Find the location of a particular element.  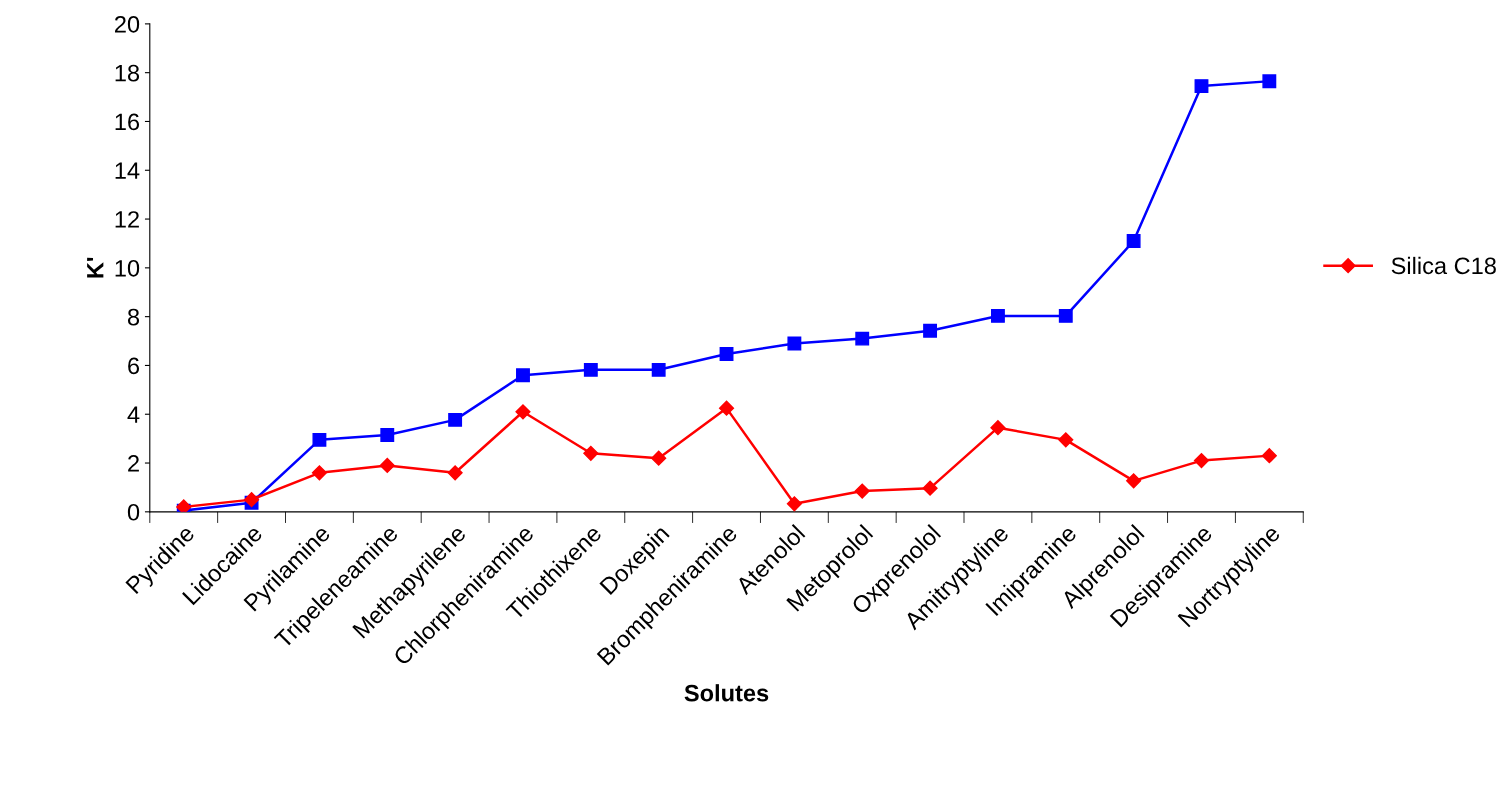

y-tick-label: 14 is located at coordinates (127, 170).